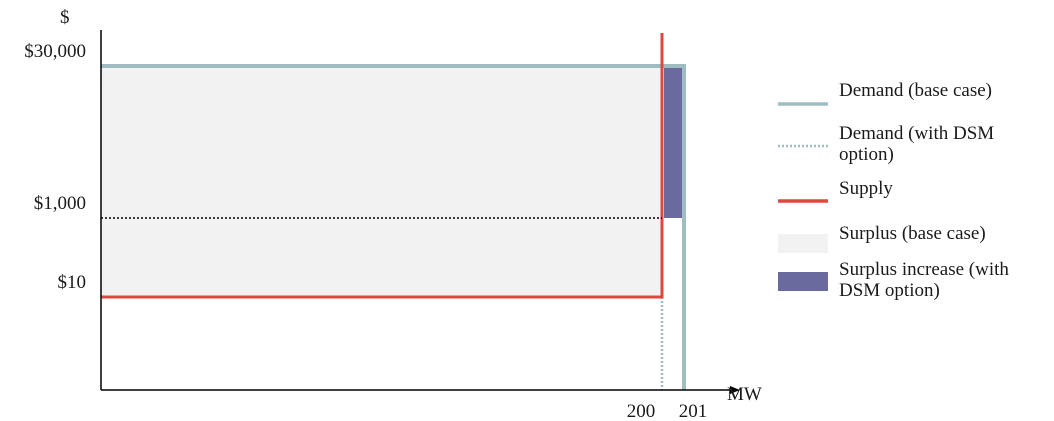  I want to click on legend-item: Supply, so click(835, 190).